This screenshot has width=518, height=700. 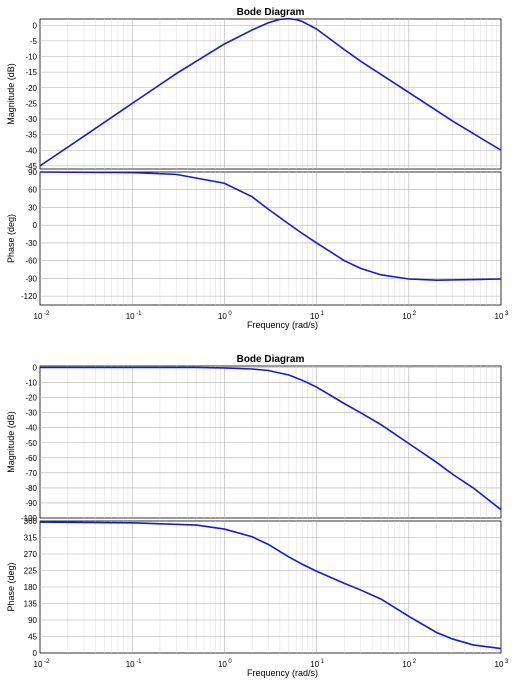 What do you see at coordinates (31, 166) in the screenshot?
I see `y-tick-label: -45` at bounding box center [31, 166].